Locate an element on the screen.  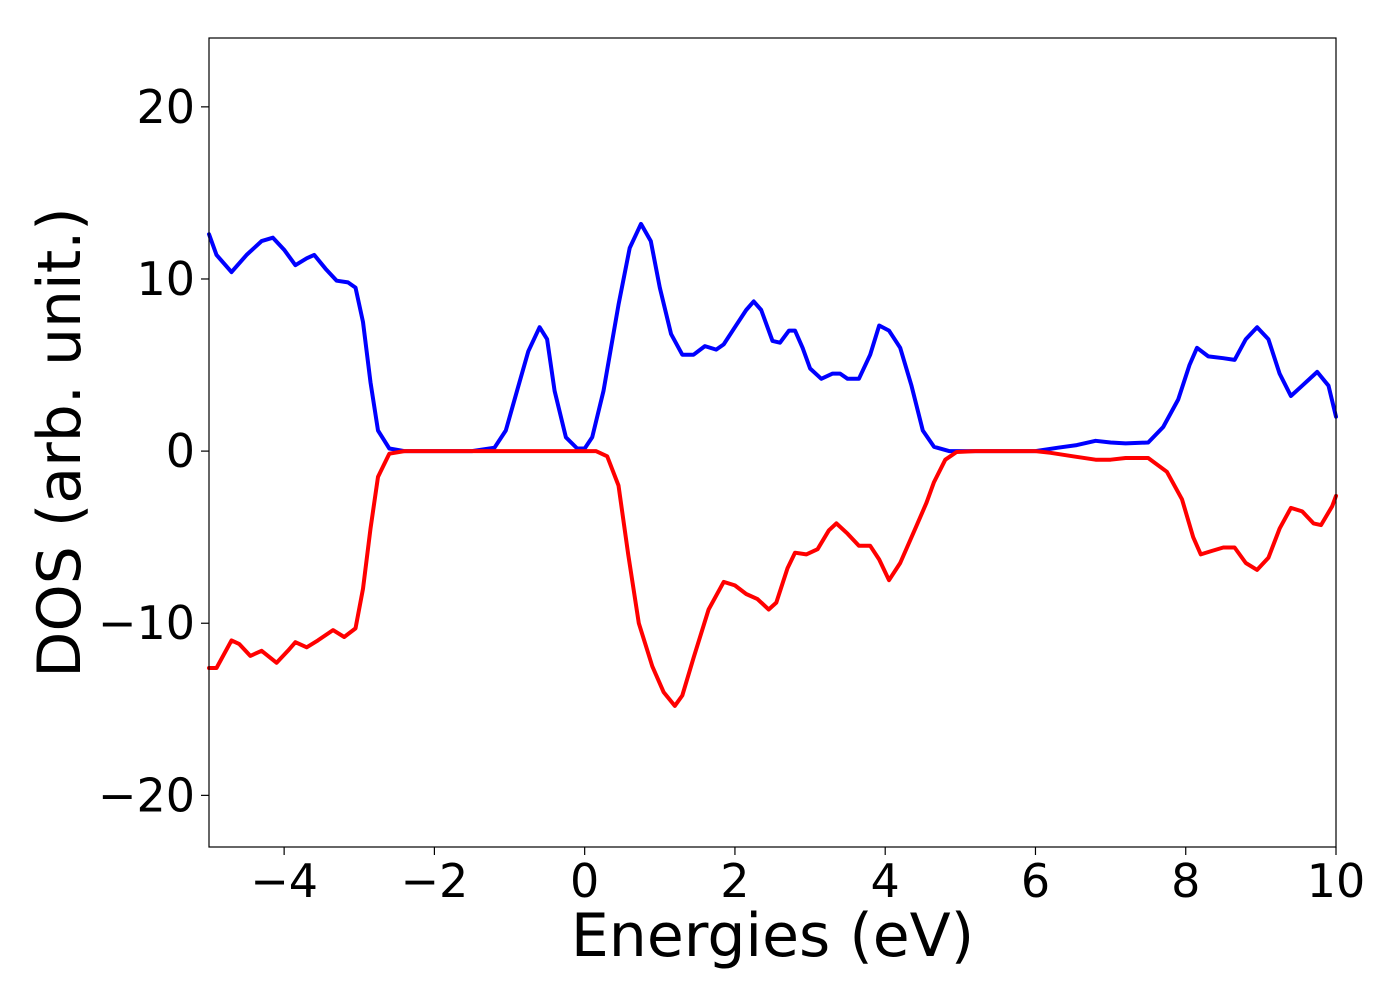
y-axis-label: DOS (arb. unit.) is located at coordinates (60, 442).